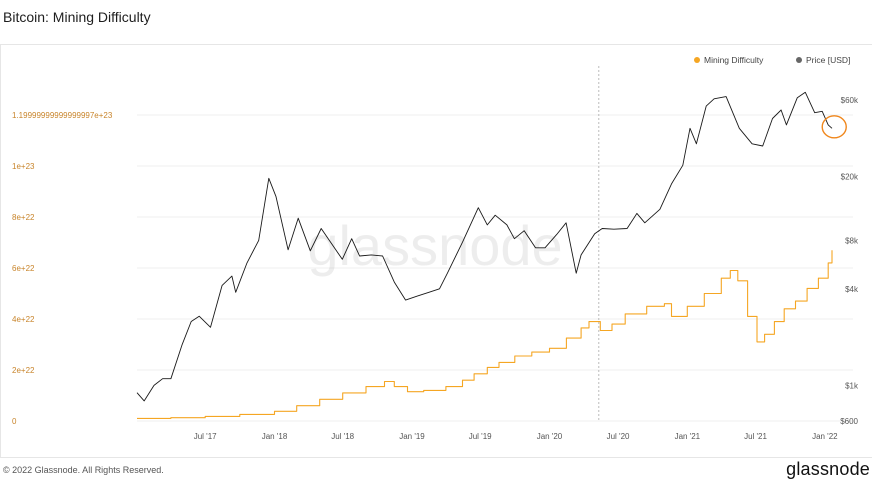  What do you see at coordinates (852, 240) in the screenshot?
I see `right-tick-label: $8k` at bounding box center [852, 240].